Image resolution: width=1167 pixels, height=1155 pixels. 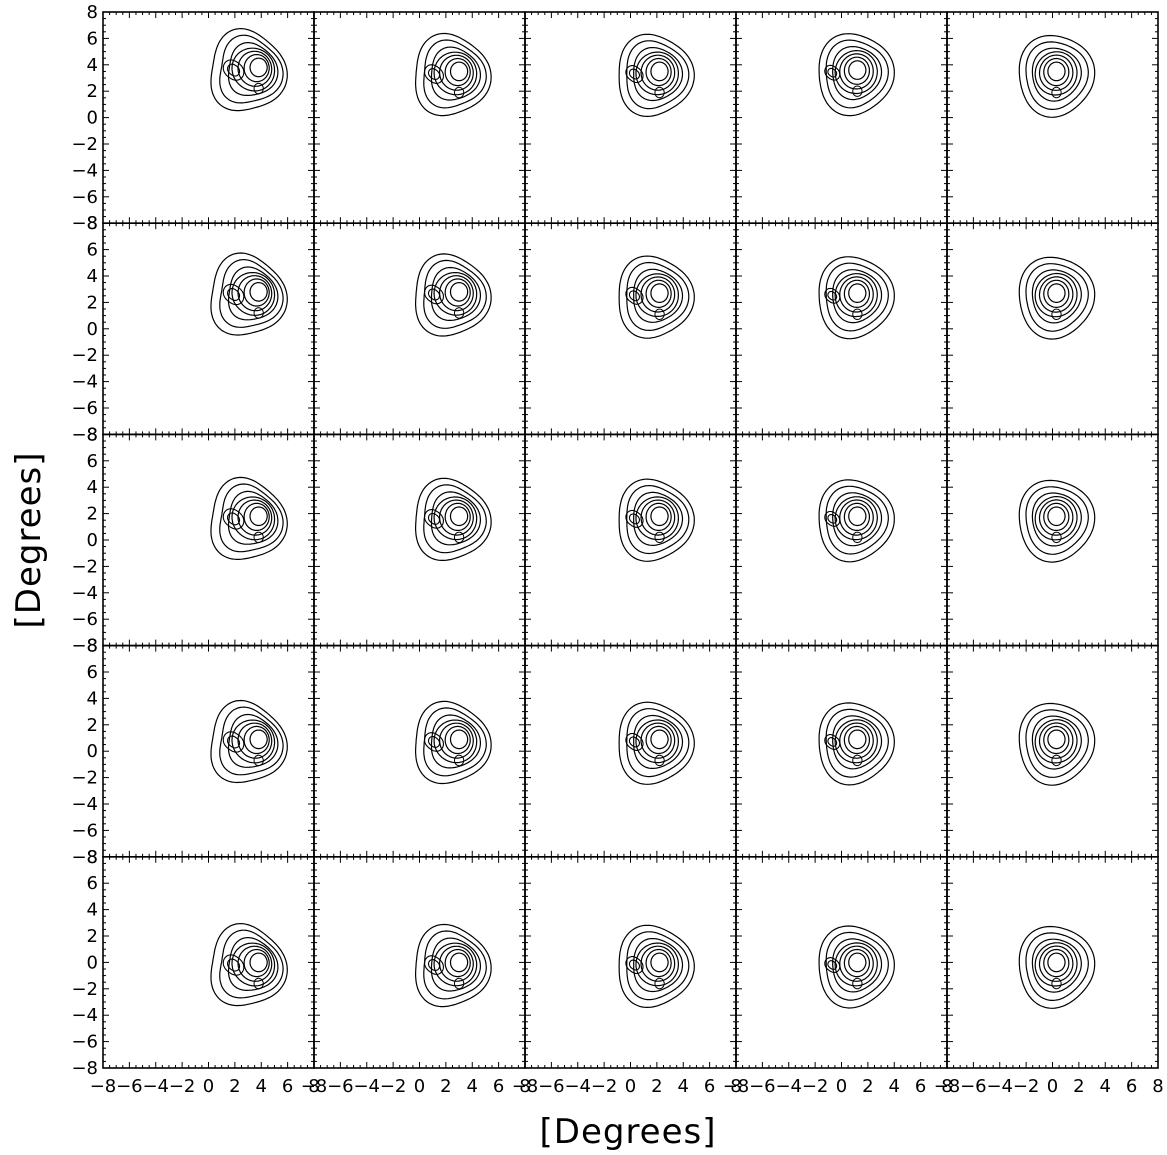 What do you see at coordinates (735, 1086) in the screenshot?
I see `x-tick-label: 8` at bounding box center [735, 1086].